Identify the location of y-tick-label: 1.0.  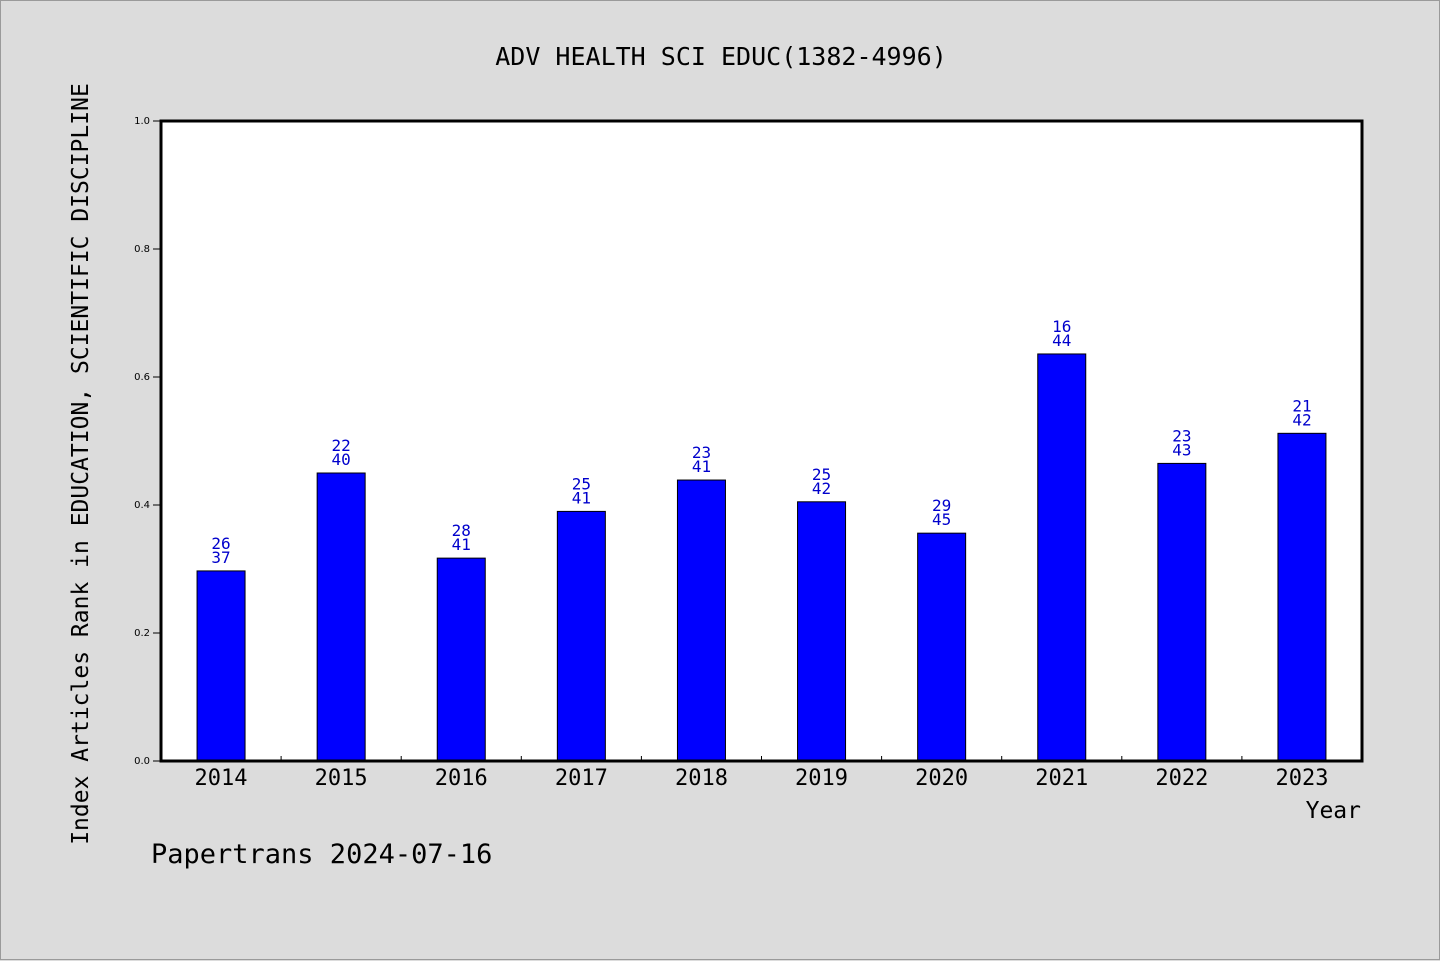
(142, 121).